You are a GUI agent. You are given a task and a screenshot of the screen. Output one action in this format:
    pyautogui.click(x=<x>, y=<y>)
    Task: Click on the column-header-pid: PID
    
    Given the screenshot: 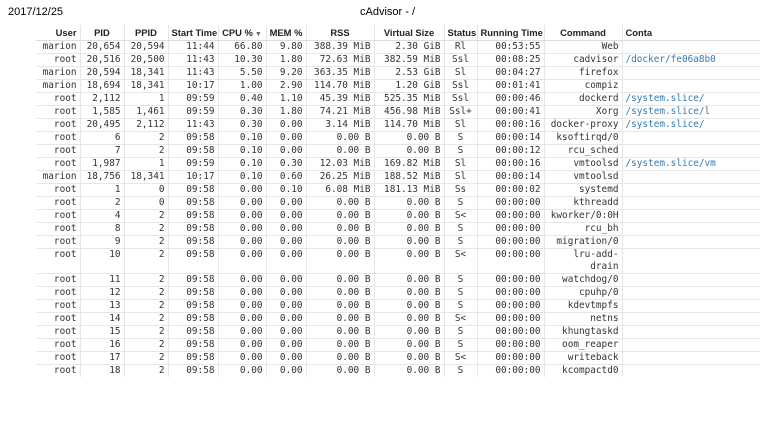 What is the action you would take?
    pyautogui.click(x=101, y=33)
    